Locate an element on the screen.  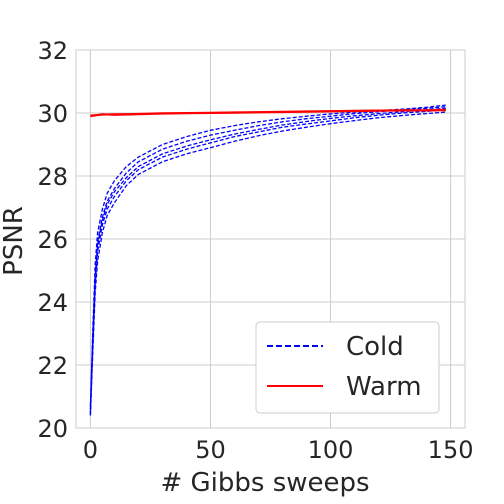
y-tick-label: 20 is located at coordinates (52, 429).